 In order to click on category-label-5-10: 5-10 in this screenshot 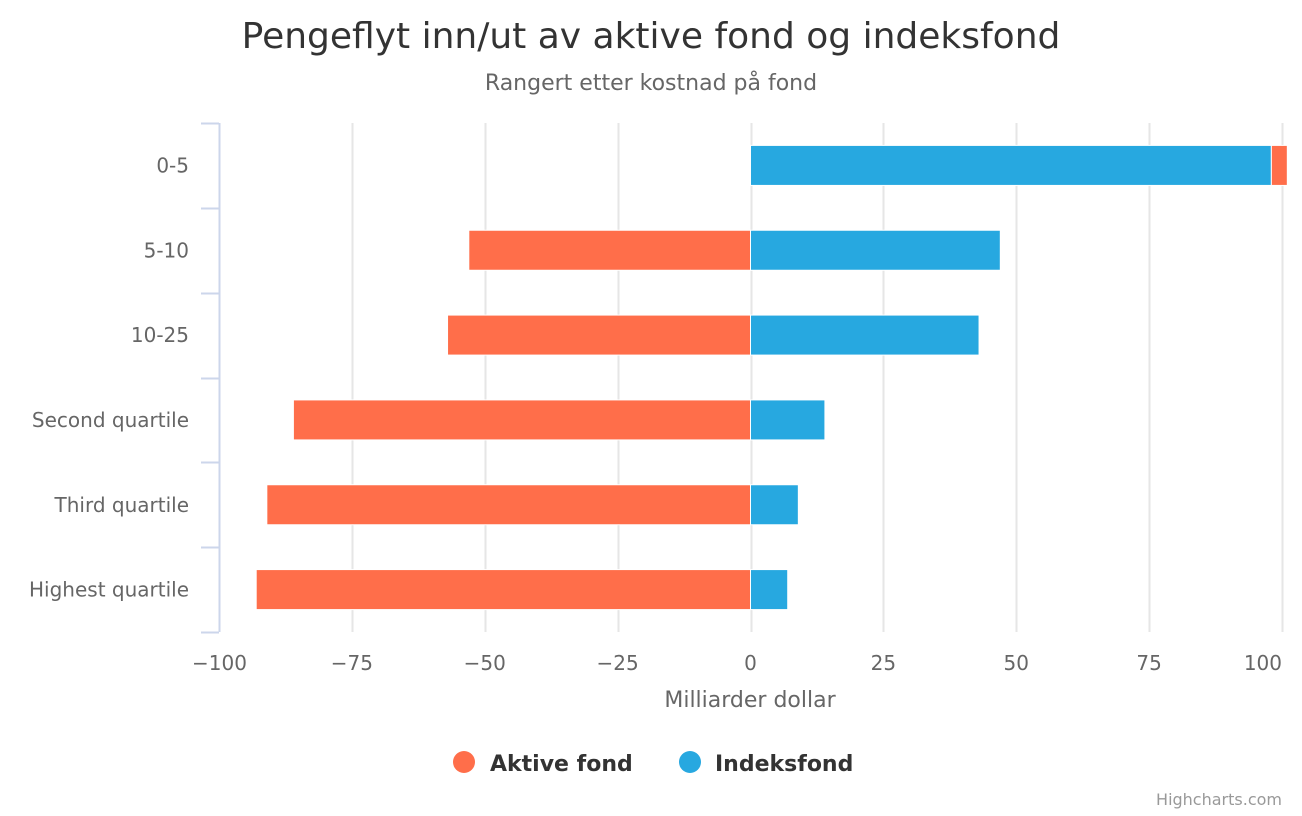, I will do `click(166, 250)`.